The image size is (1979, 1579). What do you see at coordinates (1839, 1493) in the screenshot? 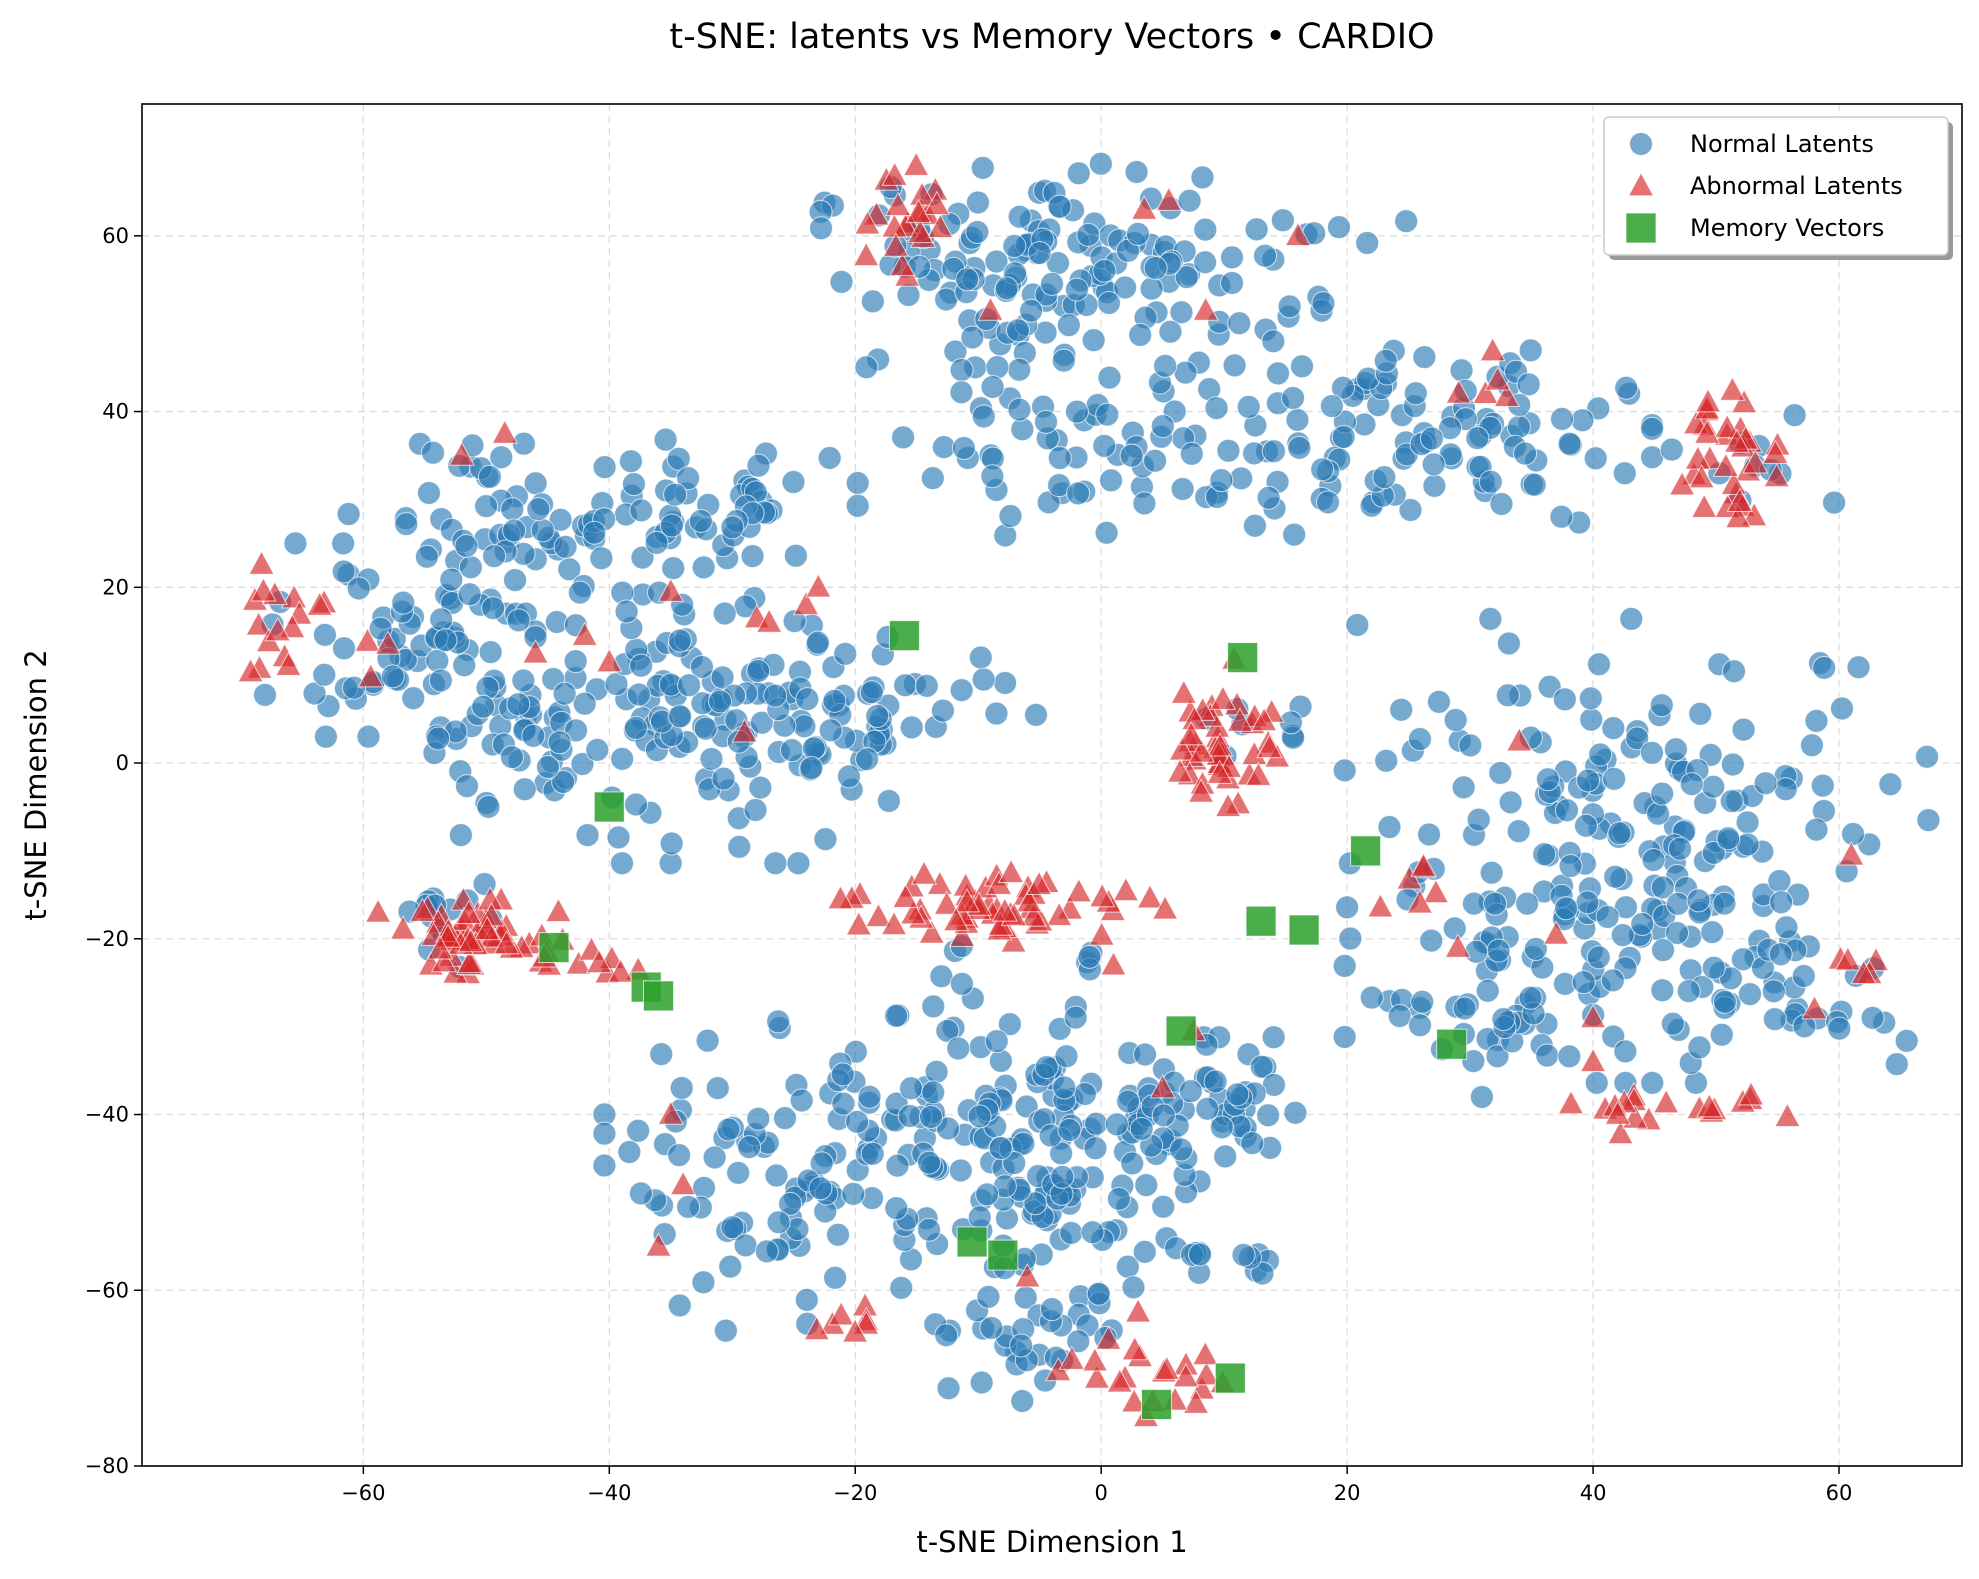
I see `x-tick-label: 60` at bounding box center [1839, 1493].